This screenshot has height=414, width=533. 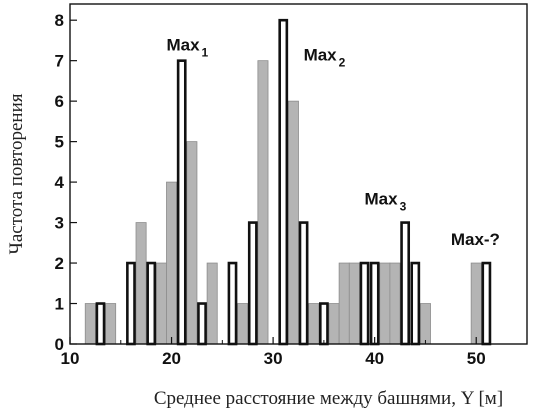 What do you see at coordinates (70, 358) in the screenshot?
I see `x-tick-label: 10` at bounding box center [70, 358].